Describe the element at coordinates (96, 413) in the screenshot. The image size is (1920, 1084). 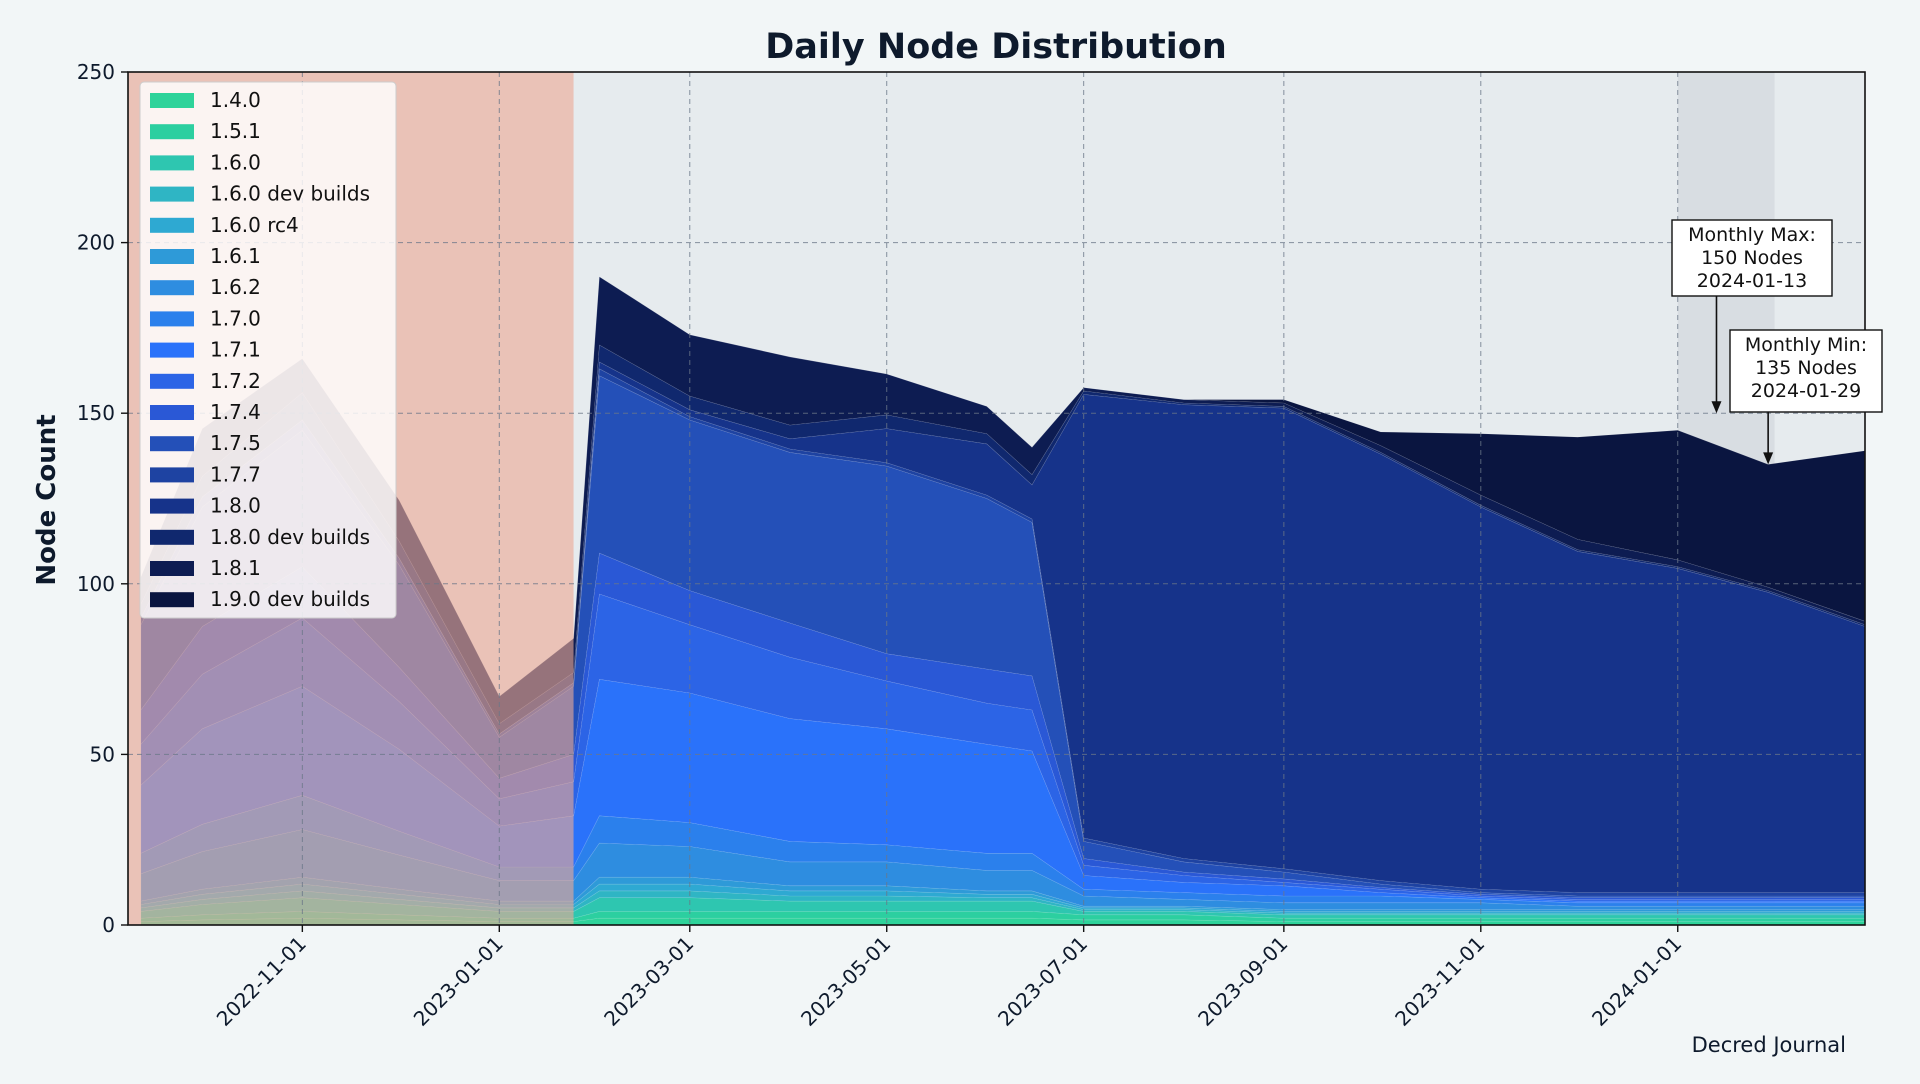
I see `y-tick-label: 150` at that location.